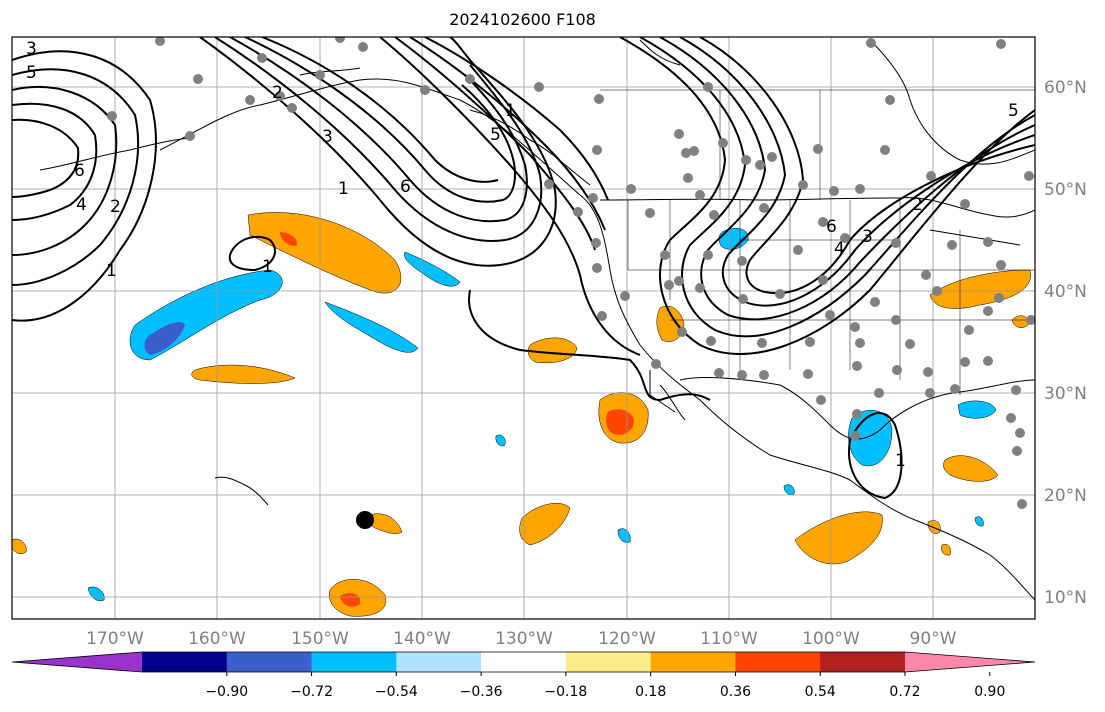  What do you see at coordinates (970, 662) in the screenshot?
I see `colorbar-extend-high` at bounding box center [970, 662].